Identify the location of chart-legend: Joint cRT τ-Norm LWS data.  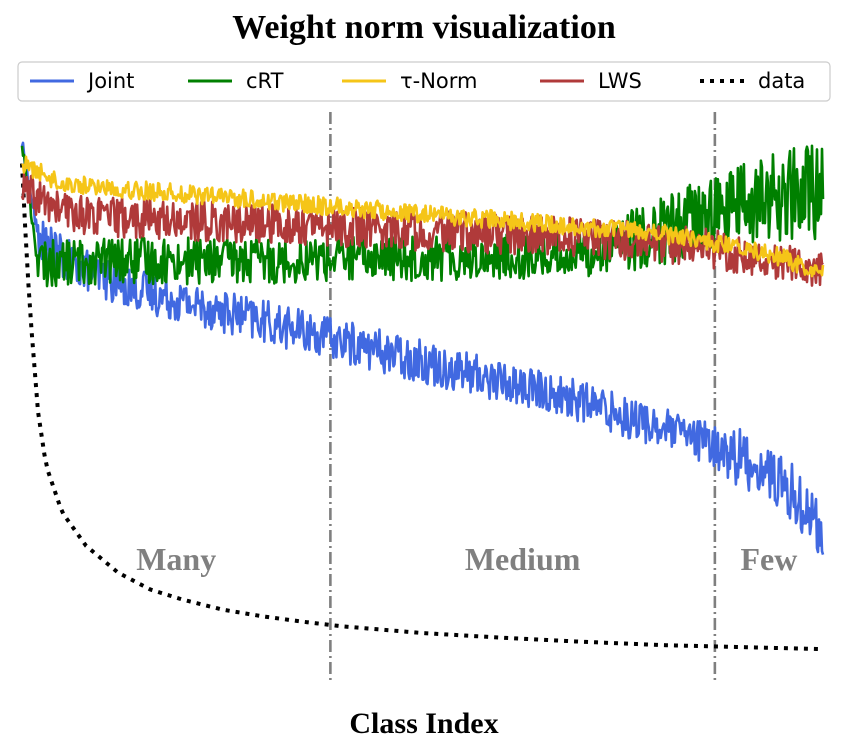
(424, 81).